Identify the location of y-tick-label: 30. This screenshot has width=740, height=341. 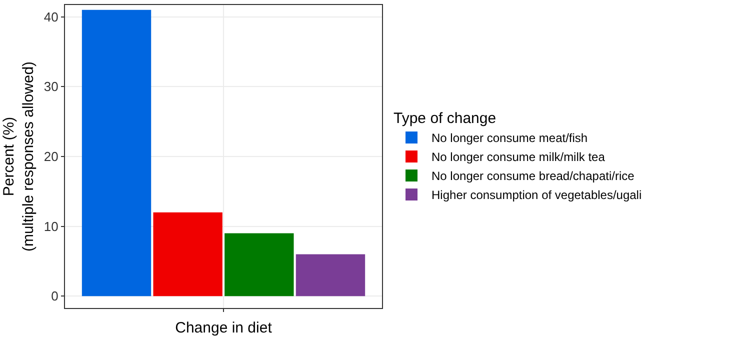
(51, 86).